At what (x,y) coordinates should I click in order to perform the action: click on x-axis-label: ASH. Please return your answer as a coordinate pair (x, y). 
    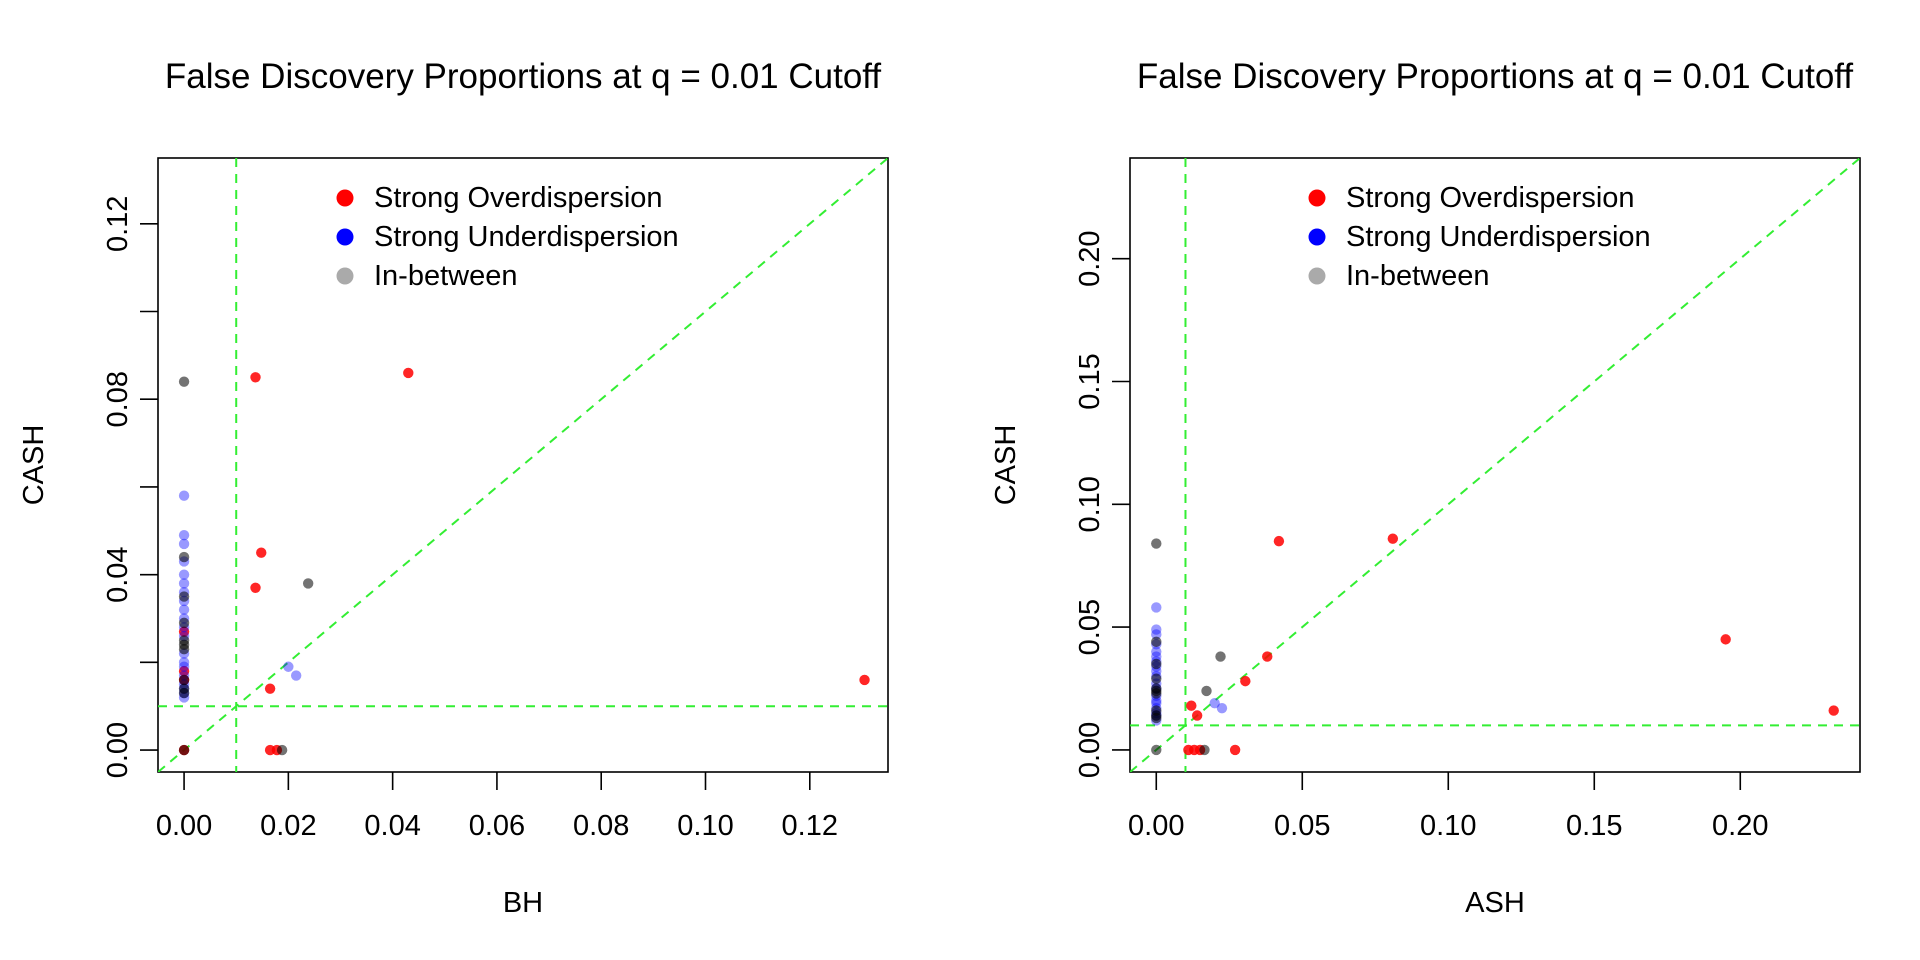
    Looking at the image, I should click on (1495, 903).